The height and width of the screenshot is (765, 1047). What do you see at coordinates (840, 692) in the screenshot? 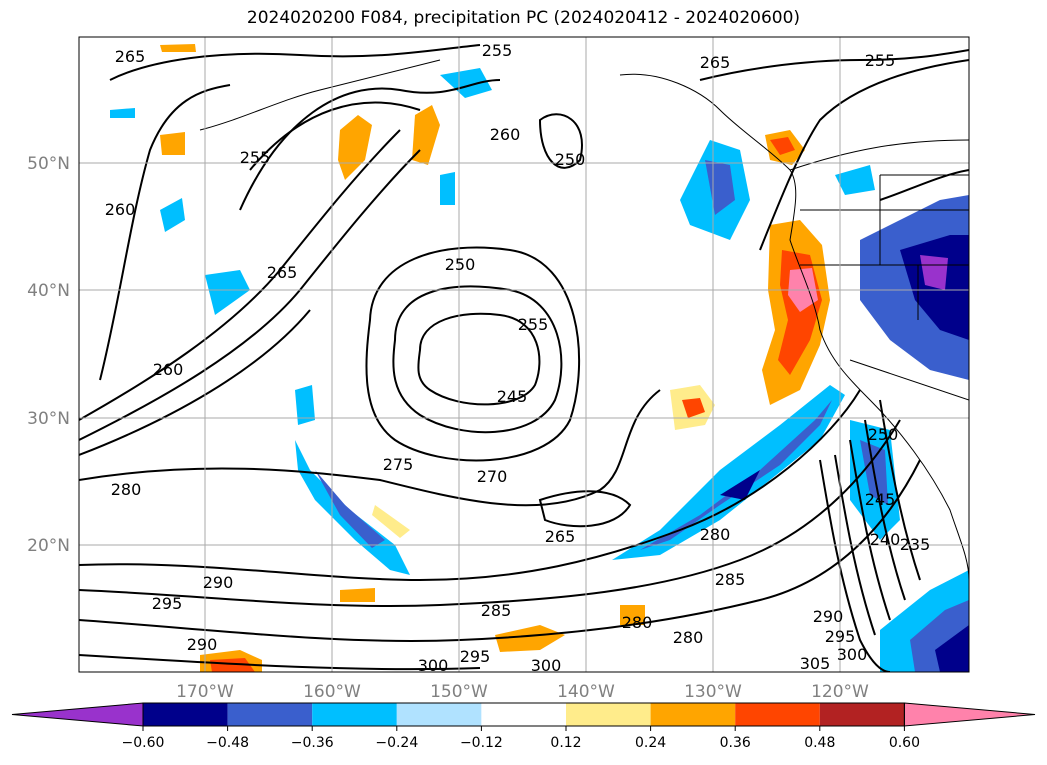
I see `lon-label: 120°W` at bounding box center [840, 692].